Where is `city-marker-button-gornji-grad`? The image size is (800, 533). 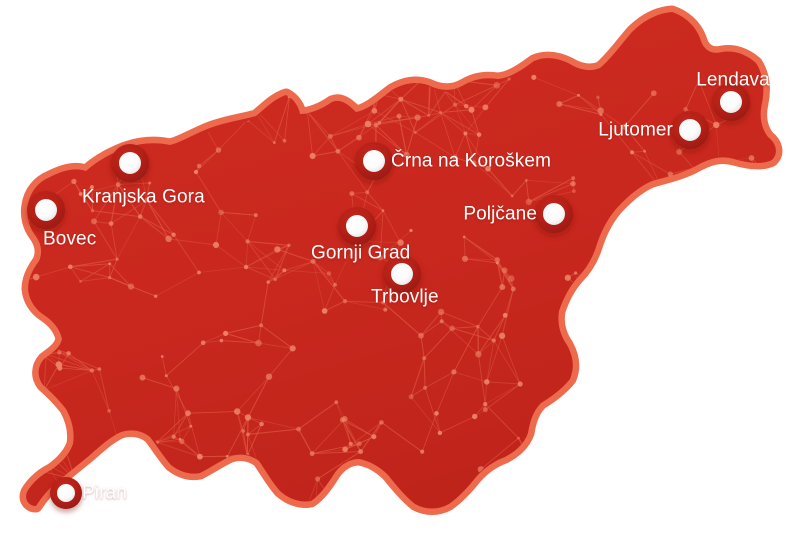 city-marker-button-gornji-grad is located at coordinates (357, 226).